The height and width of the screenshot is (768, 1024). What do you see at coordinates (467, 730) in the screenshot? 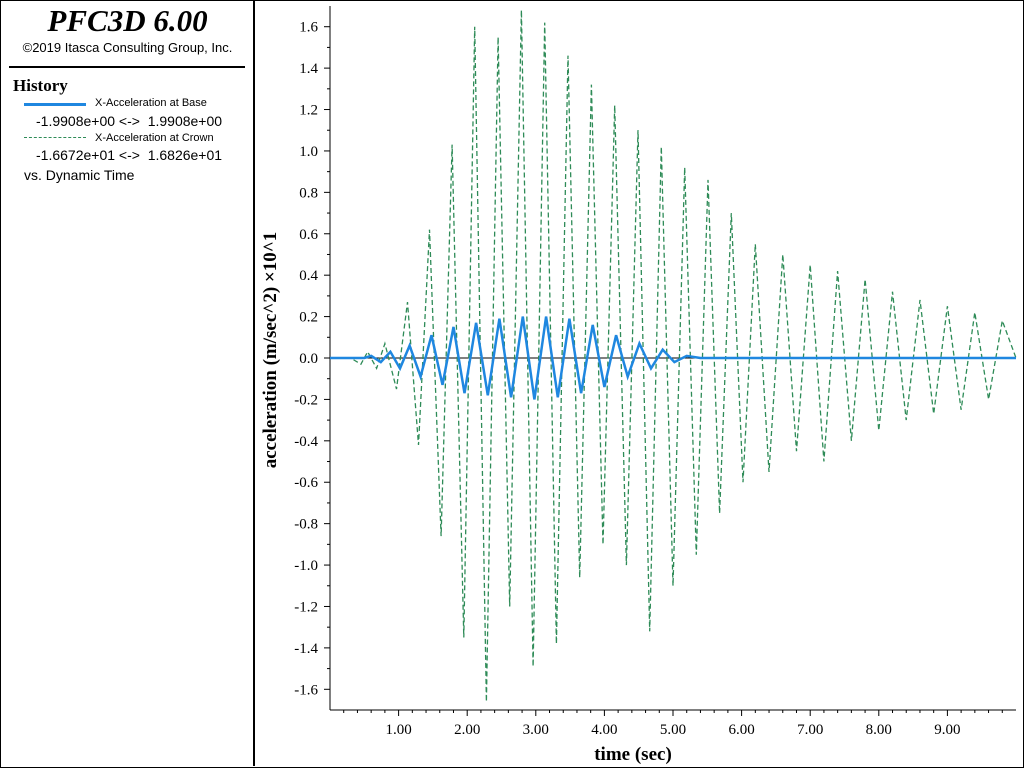
I see `x-tick-label: 2.00` at bounding box center [467, 730].